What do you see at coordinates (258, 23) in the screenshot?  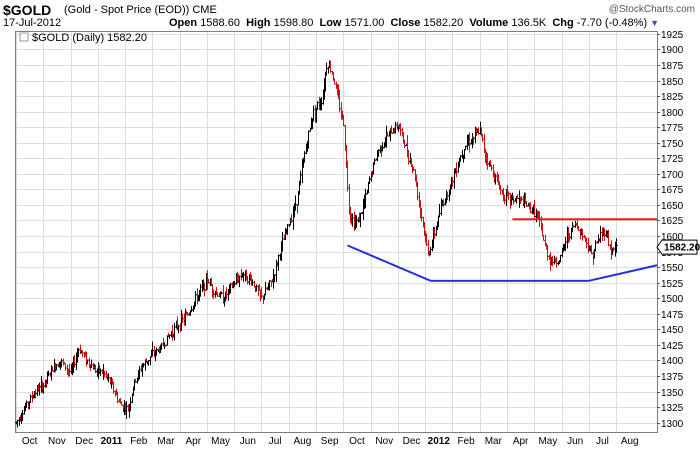 I see `high-label: High` at bounding box center [258, 23].